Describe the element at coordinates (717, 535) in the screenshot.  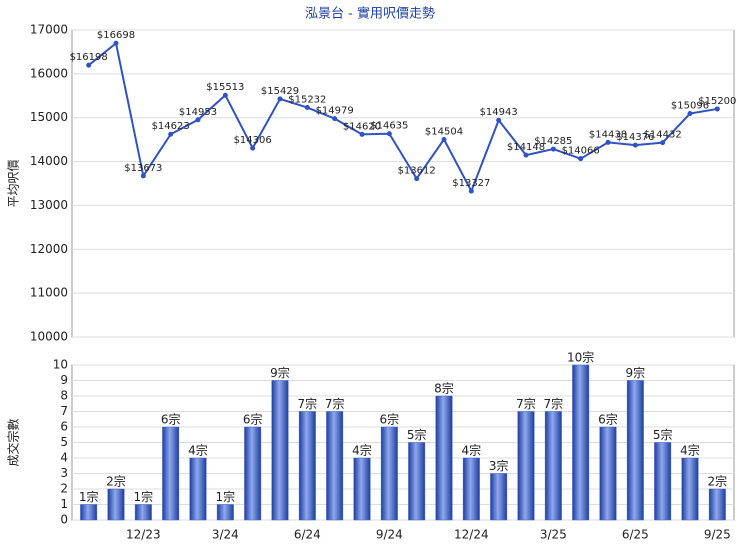
I see `x-tick-label: 9/25` at that location.